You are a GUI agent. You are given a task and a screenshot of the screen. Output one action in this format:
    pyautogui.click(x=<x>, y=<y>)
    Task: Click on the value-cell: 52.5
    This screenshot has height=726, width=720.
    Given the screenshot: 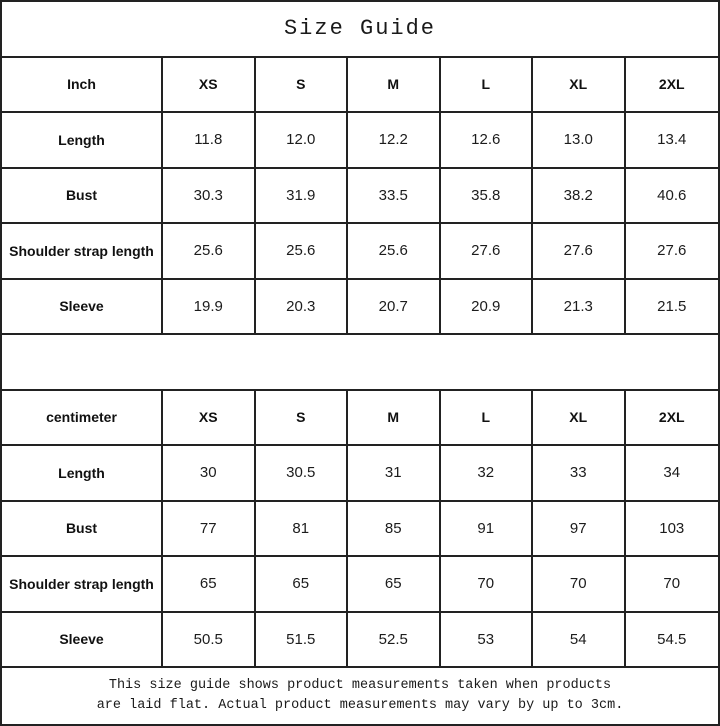 What is the action you would take?
    pyautogui.click(x=394, y=640)
    